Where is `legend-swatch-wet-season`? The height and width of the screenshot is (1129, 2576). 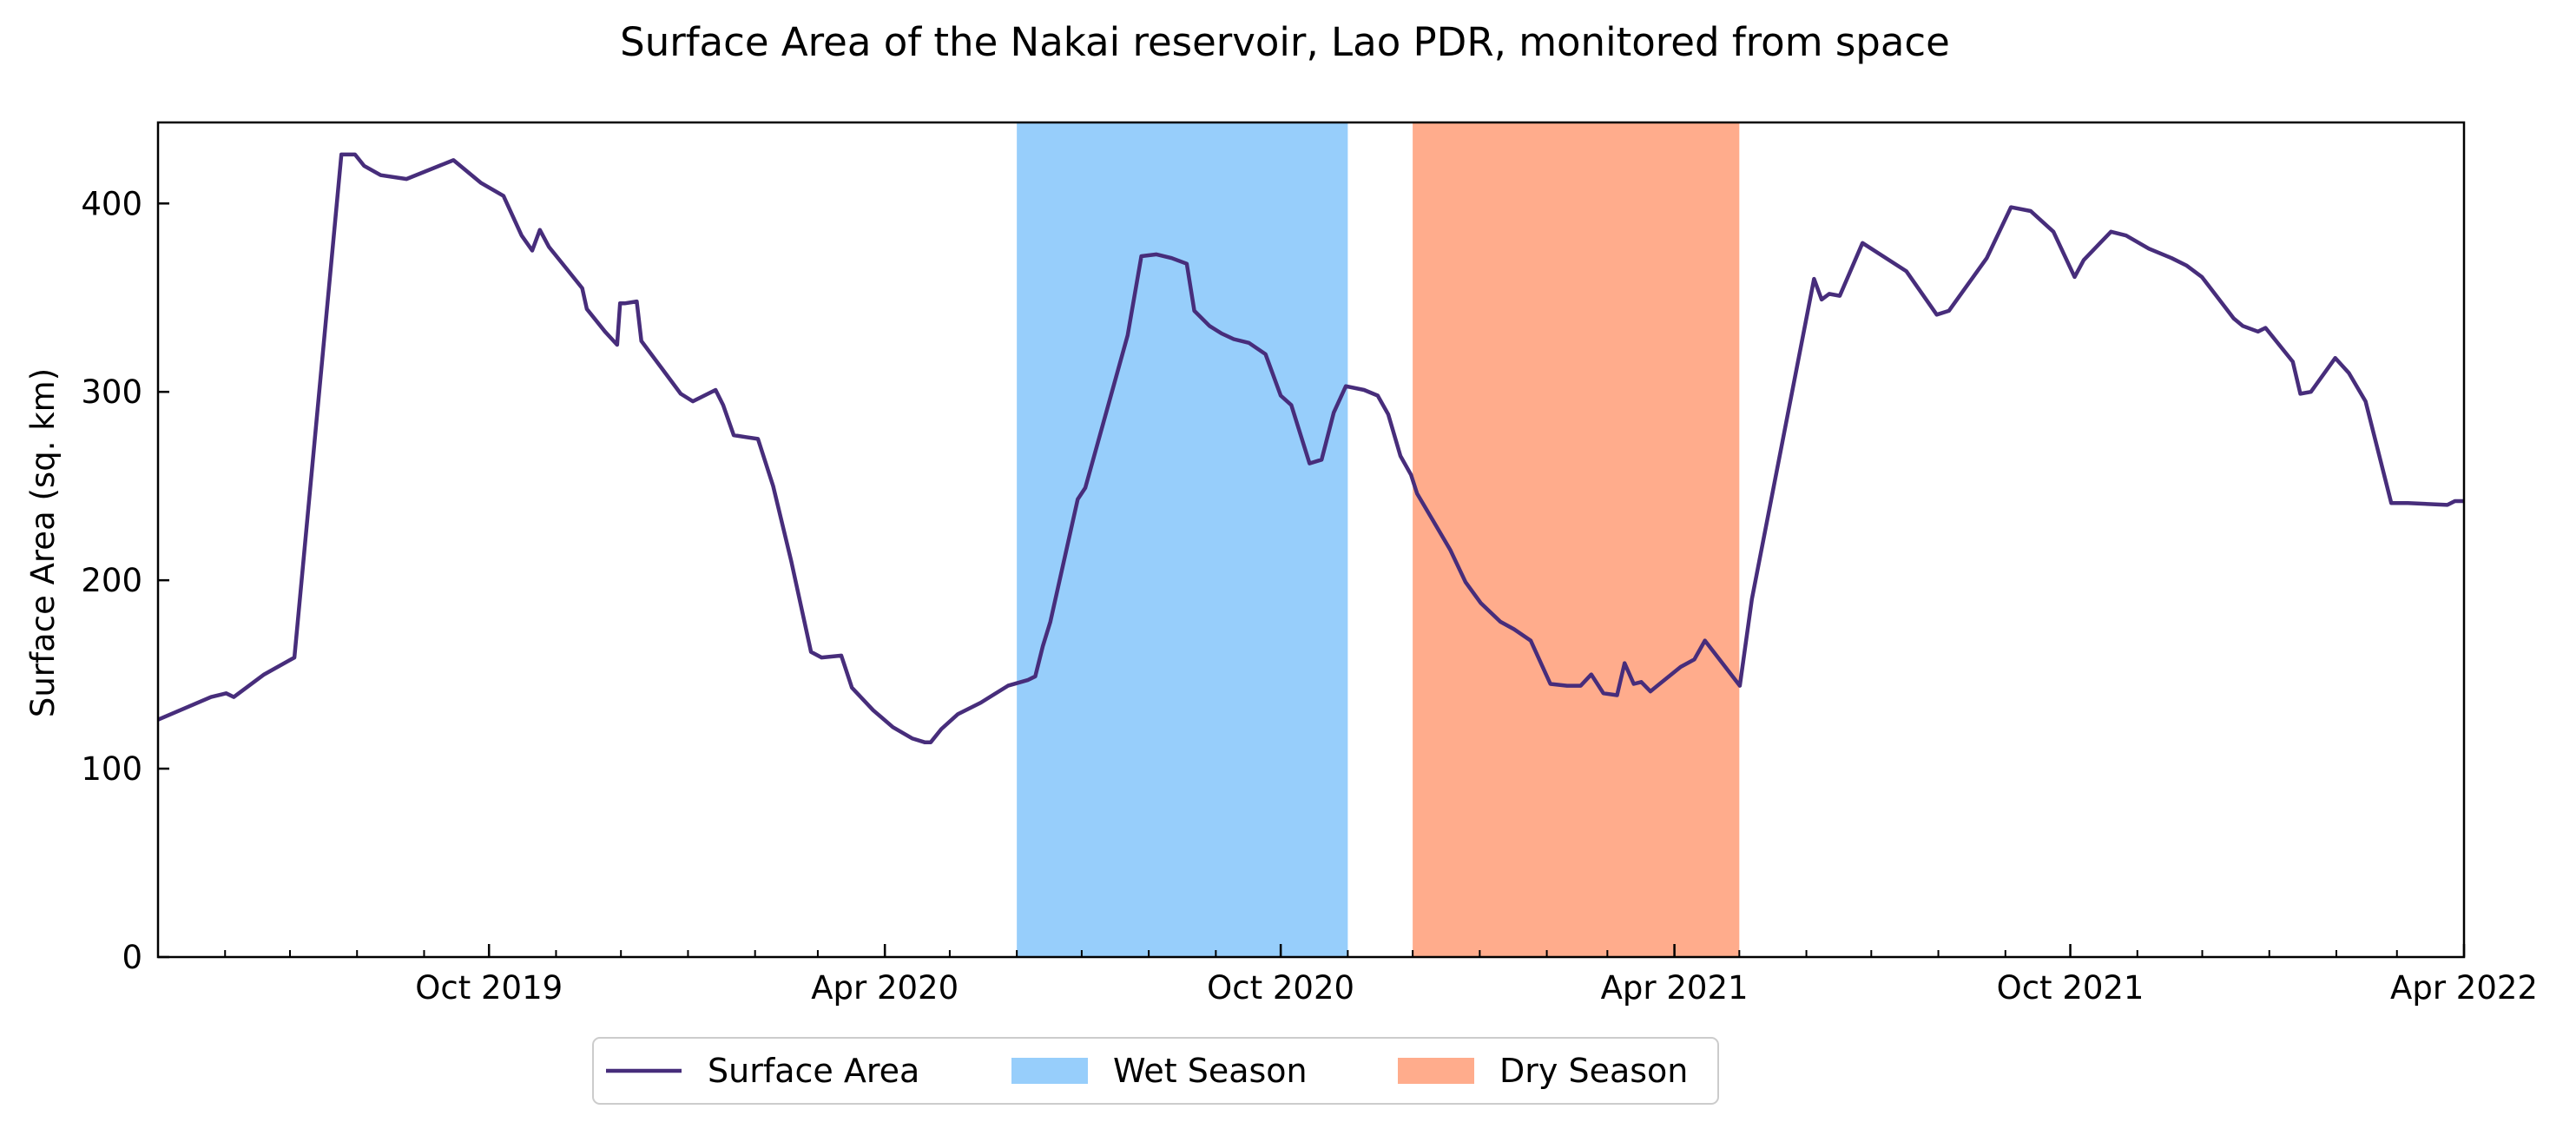 legend-swatch-wet-season is located at coordinates (1049, 1071).